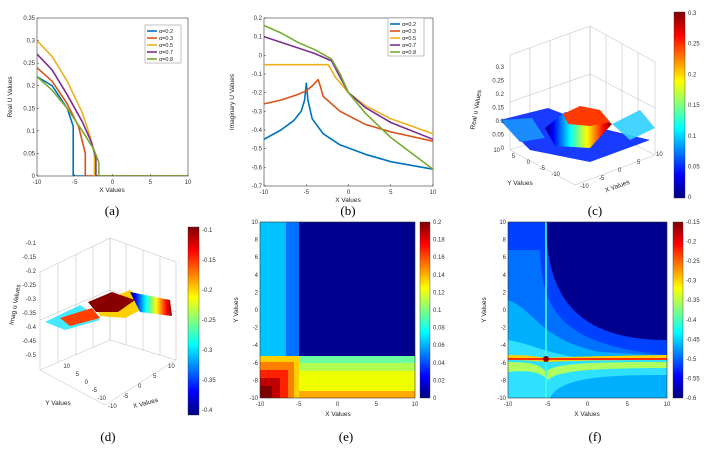  I want to click on chart-e-colorbar-tick: 0.2, so click(437, 223).